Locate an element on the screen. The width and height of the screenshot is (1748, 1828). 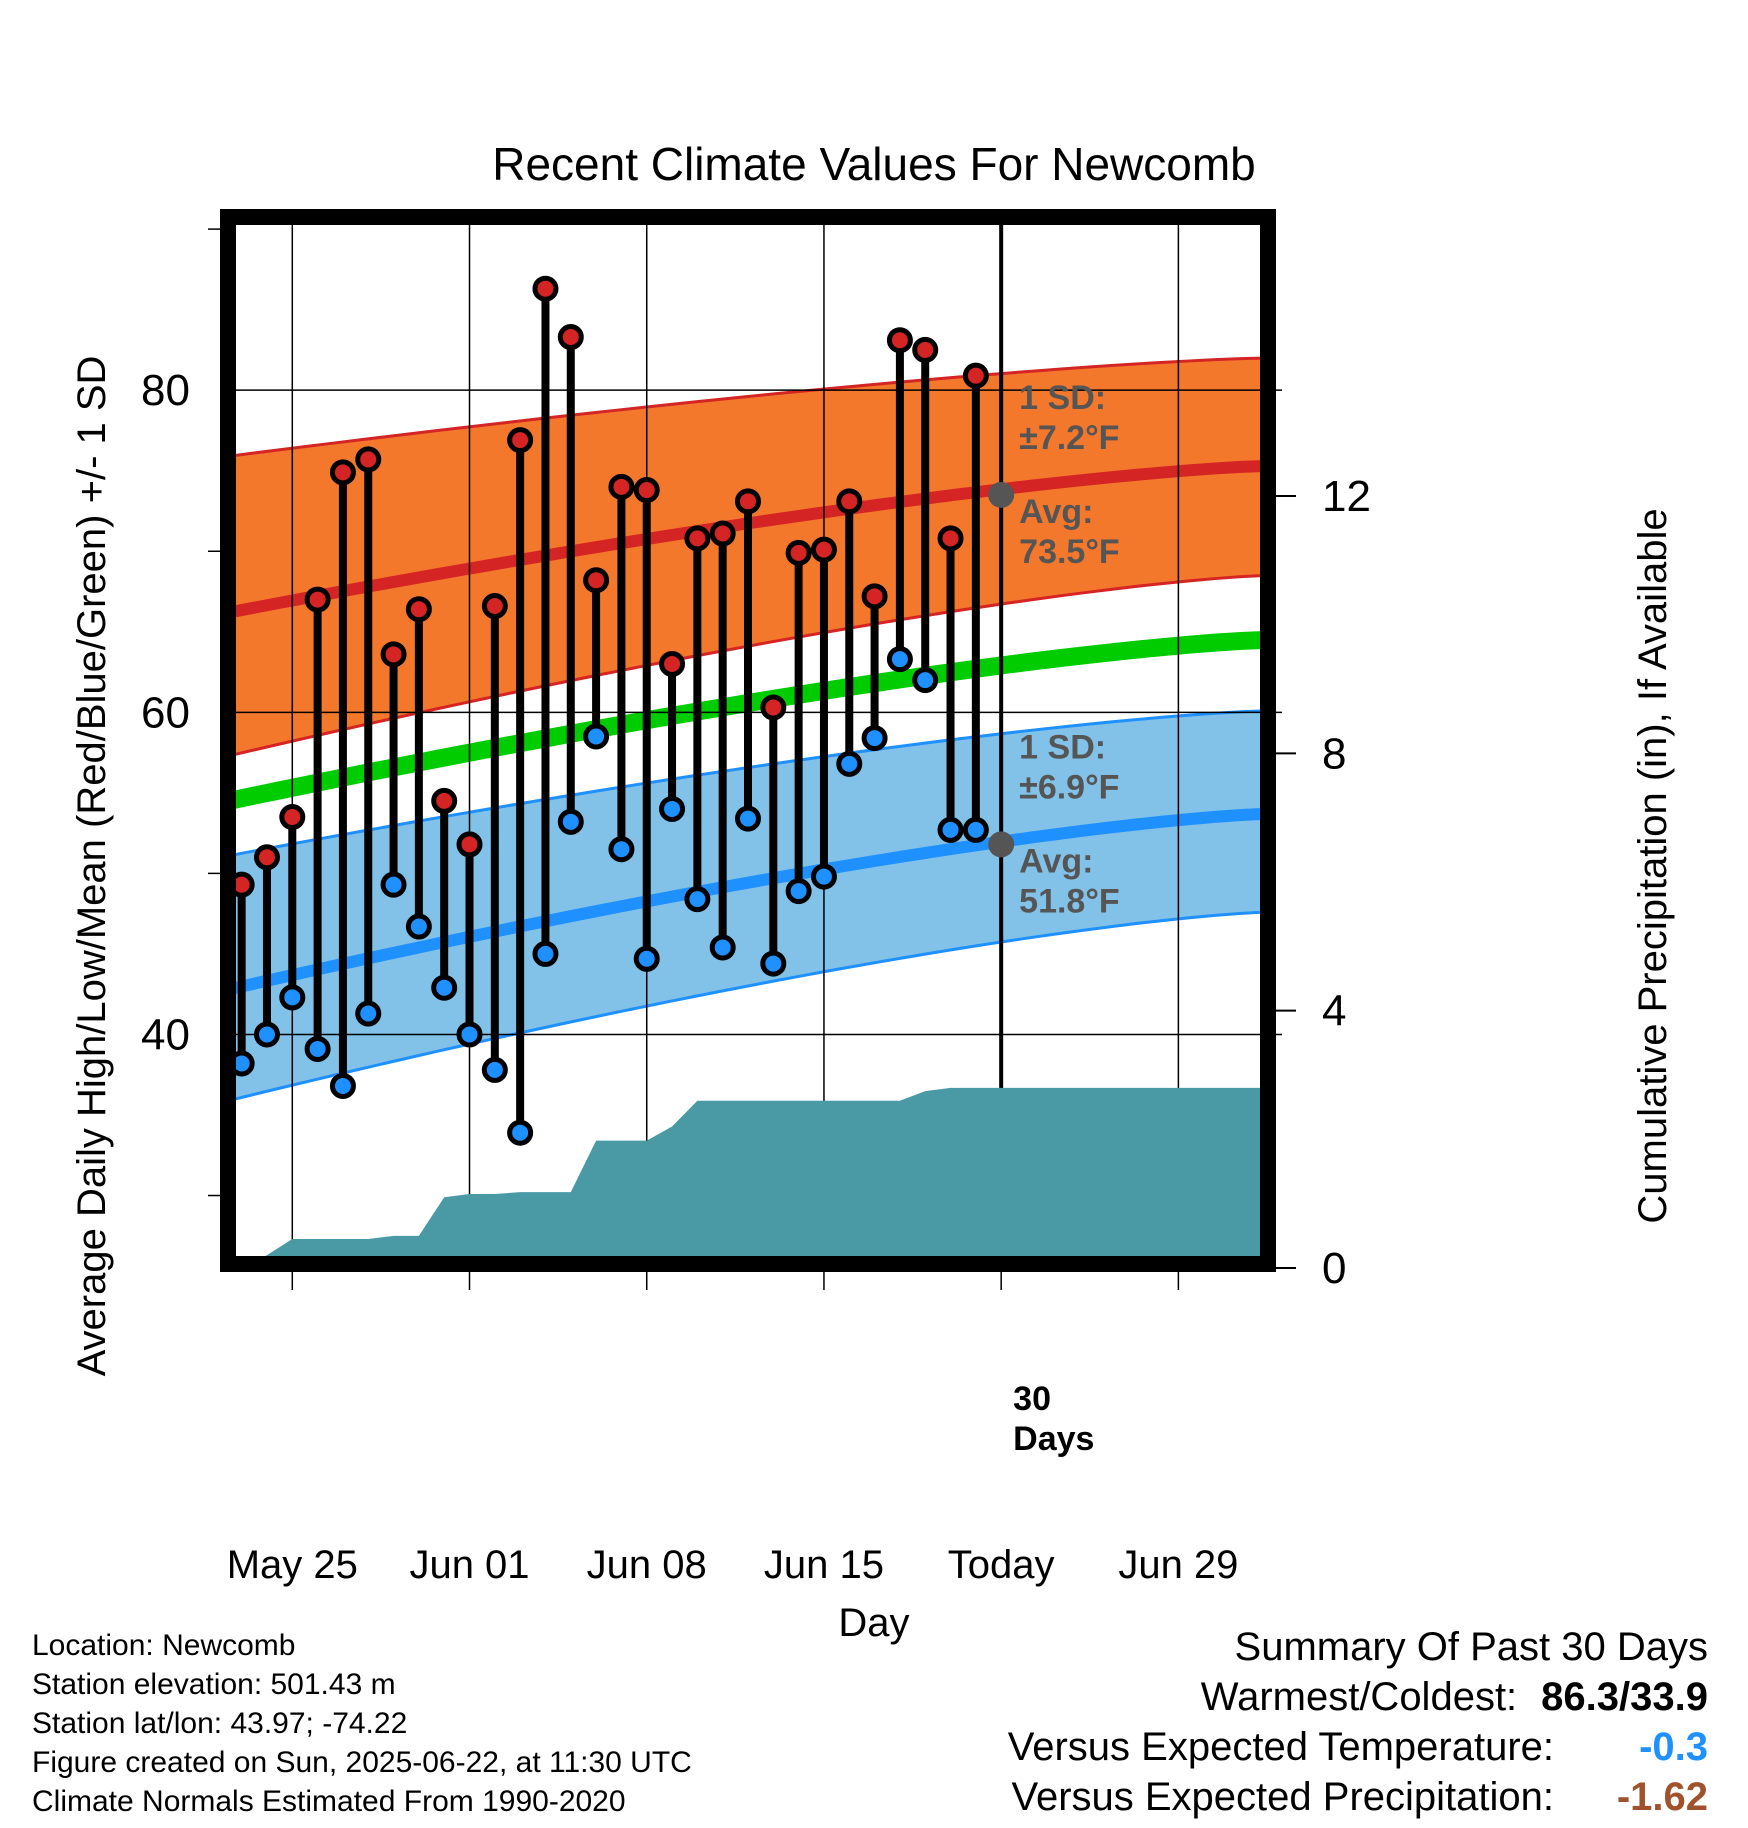
warmest-coldest-label: Warmest/Coldest: is located at coordinates (1359, 1697).